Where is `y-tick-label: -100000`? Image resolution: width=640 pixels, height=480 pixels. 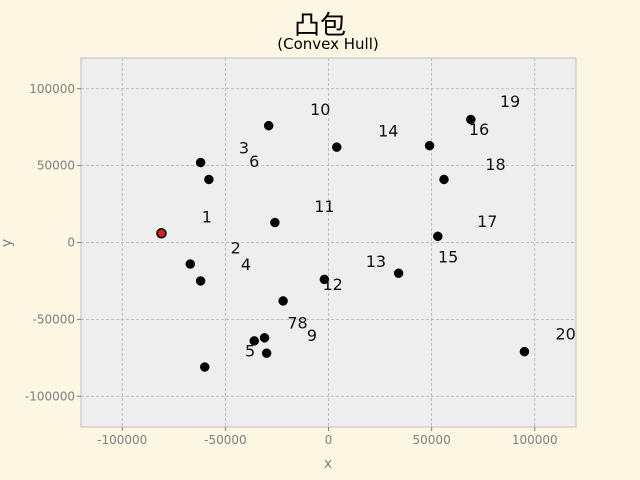 y-tick-label: -100000 is located at coordinates (50, 396).